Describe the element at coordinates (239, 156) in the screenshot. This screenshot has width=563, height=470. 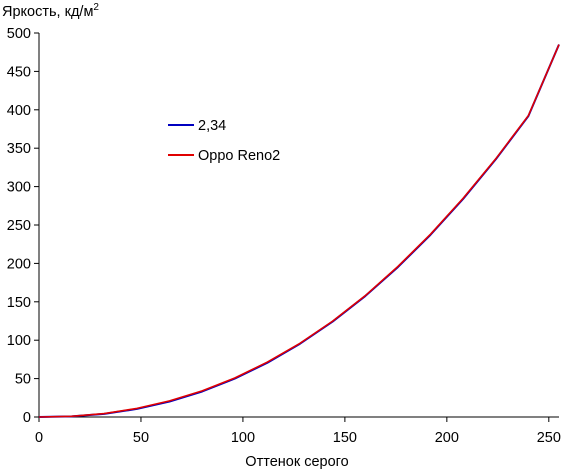
I see `legend-label-1: Oppo Reno2` at that location.